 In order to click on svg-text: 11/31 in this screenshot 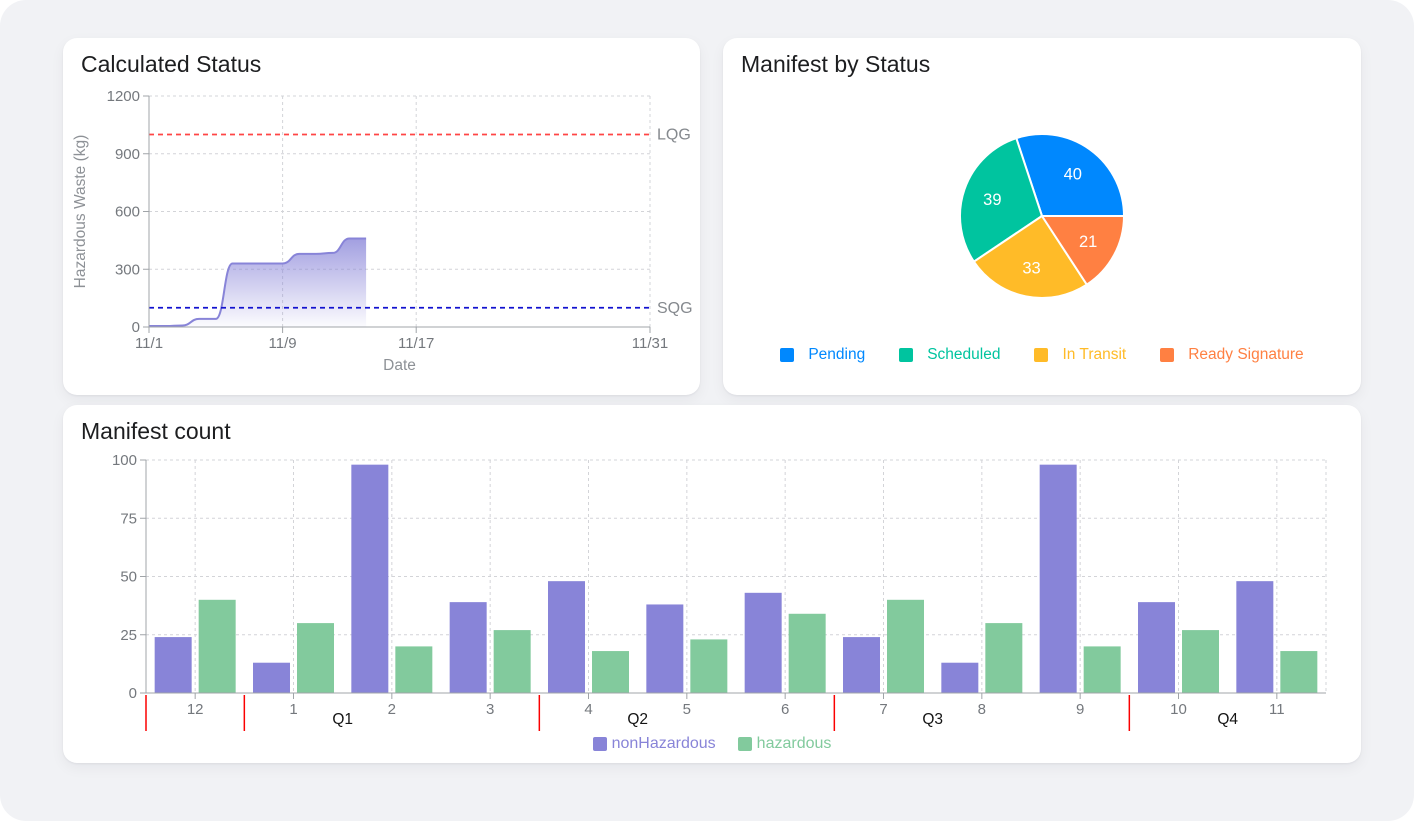, I will do `click(650, 343)`.